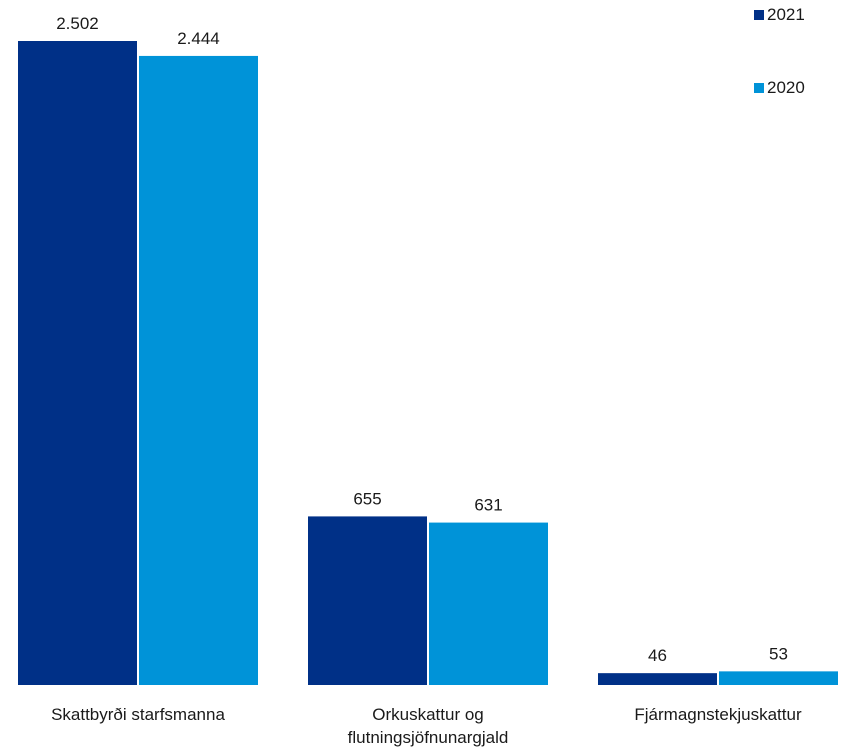 Image resolution: width=843 pixels, height=748 pixels. I want to click on legend: 2021 2020, so click(779, 51).